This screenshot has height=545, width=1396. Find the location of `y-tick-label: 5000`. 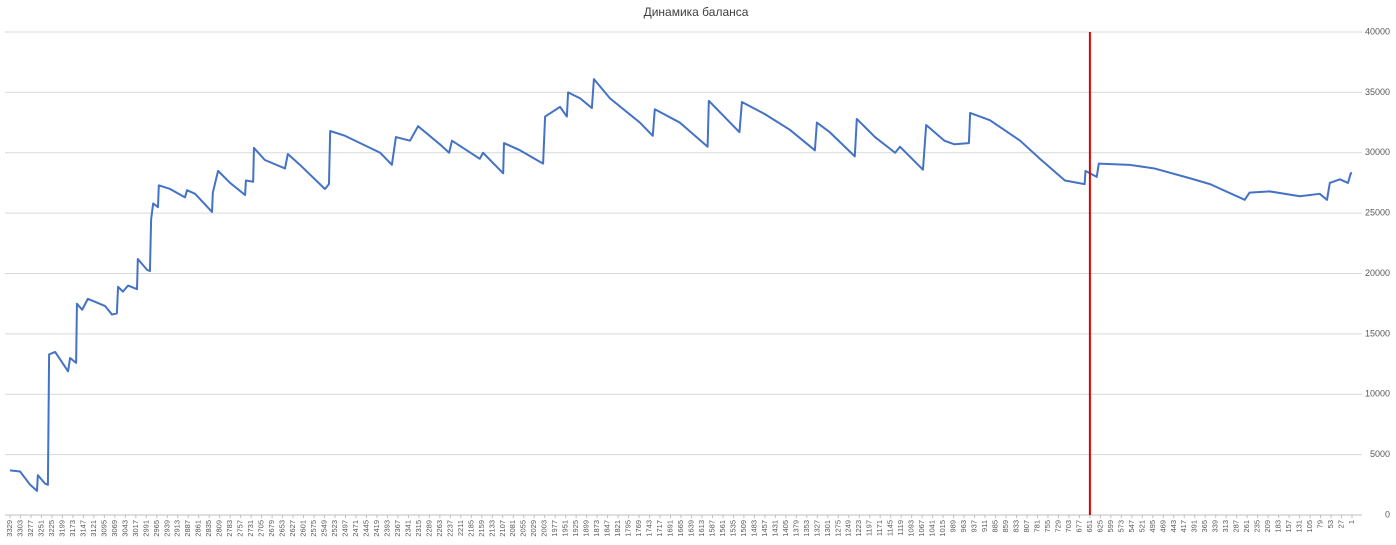

y-tick-label: 5000 is located at coordinates (1380, 454).